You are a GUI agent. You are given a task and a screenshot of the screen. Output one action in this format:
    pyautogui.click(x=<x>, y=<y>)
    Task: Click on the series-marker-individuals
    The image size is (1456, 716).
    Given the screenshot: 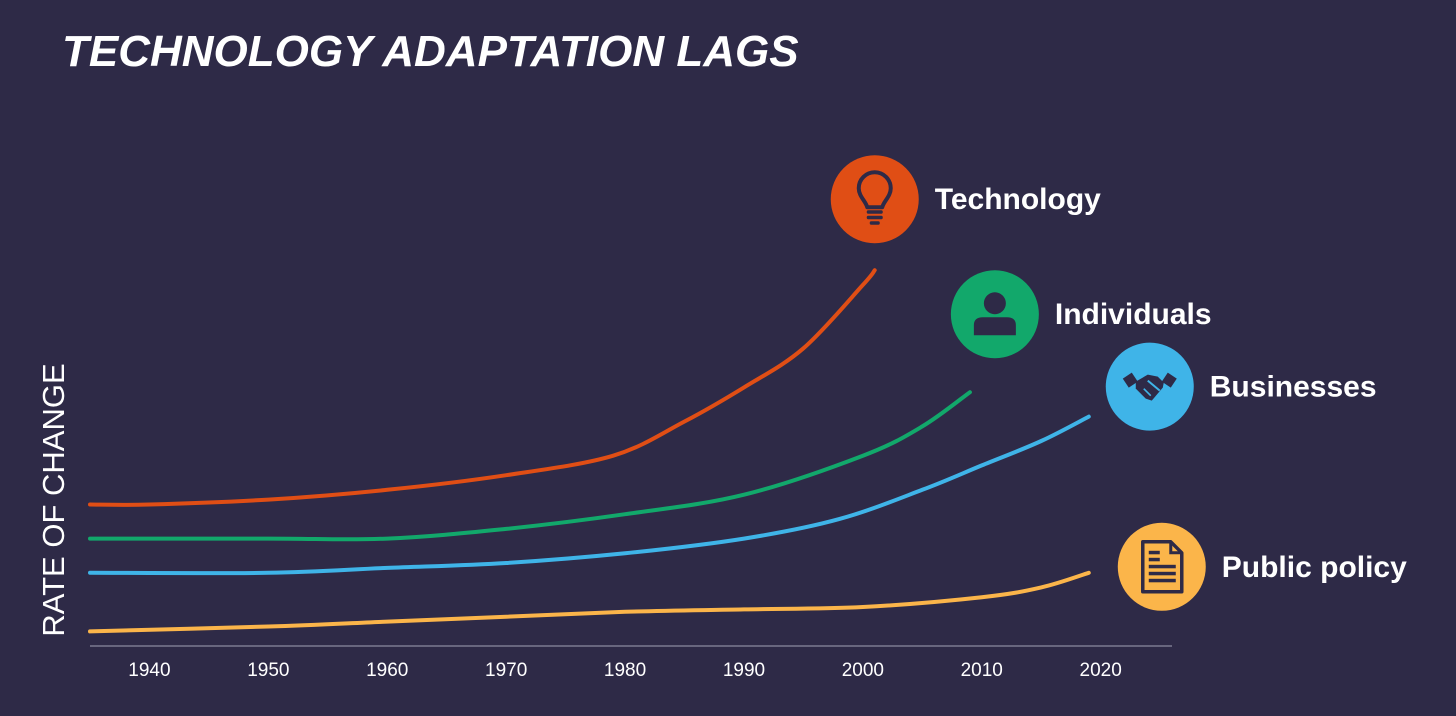 What is the action you would take?
    pyautogui.click(x=994, y=314)
    